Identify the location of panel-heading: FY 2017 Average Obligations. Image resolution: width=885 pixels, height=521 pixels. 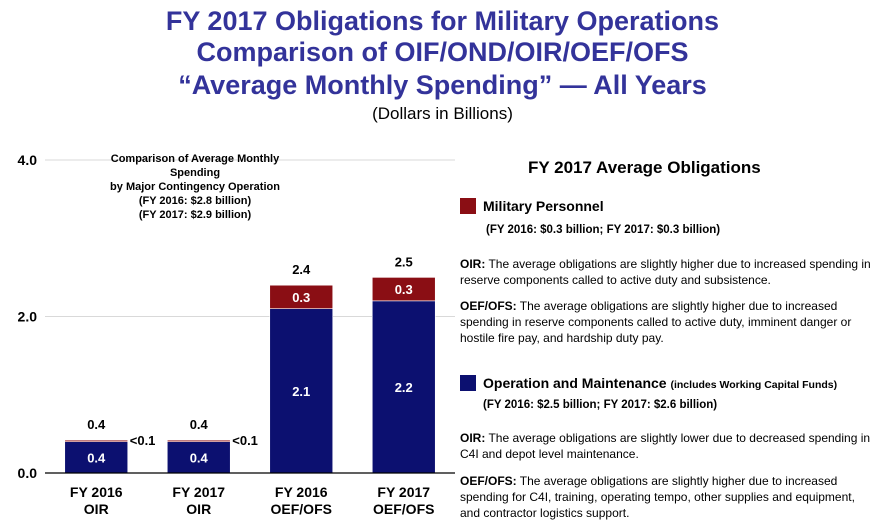
(644, 167).